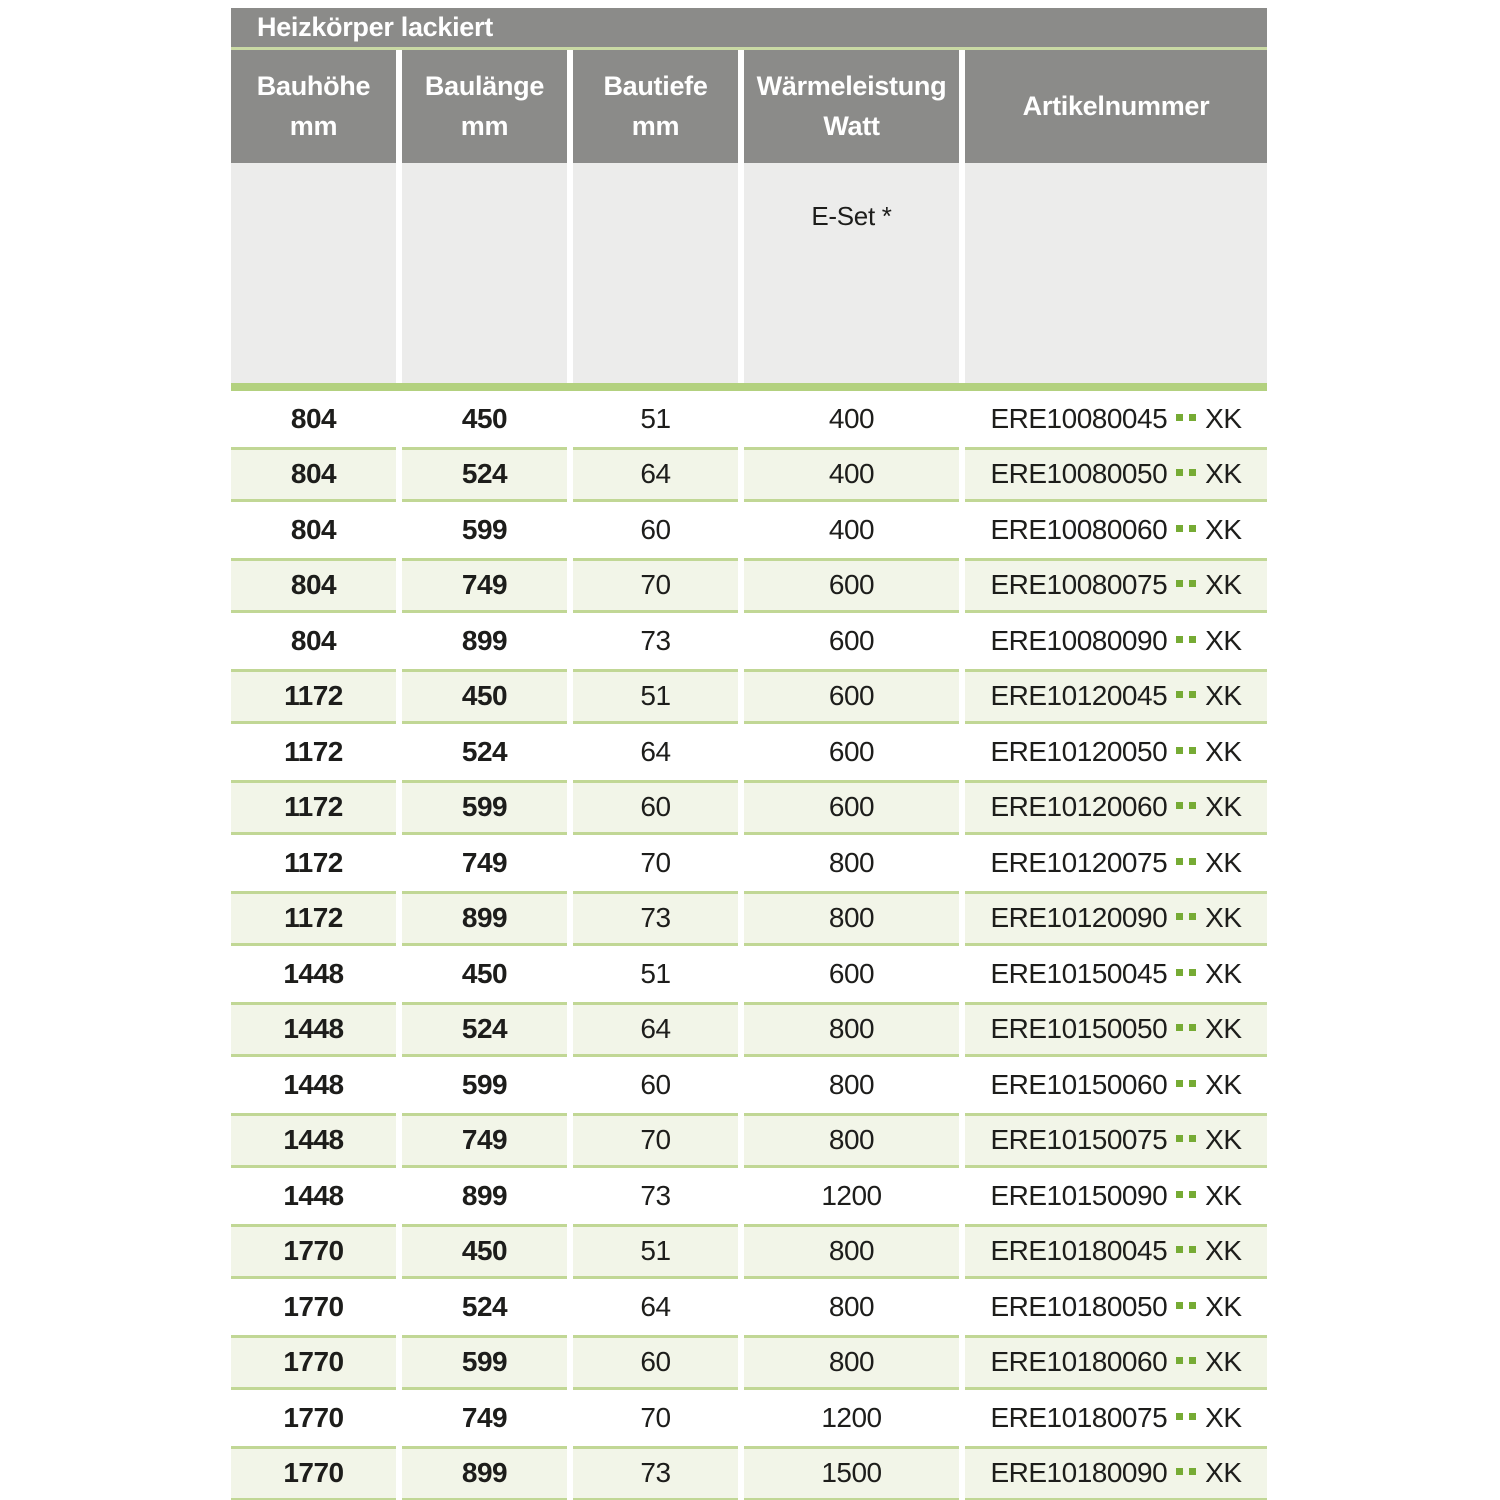 Image resolution: width=1500 pixels, height=1500 pixels. What do you see at coordinates (749, 387) in the screenshot?
I see `header-separator-bar` at bounding box center [749, 387].